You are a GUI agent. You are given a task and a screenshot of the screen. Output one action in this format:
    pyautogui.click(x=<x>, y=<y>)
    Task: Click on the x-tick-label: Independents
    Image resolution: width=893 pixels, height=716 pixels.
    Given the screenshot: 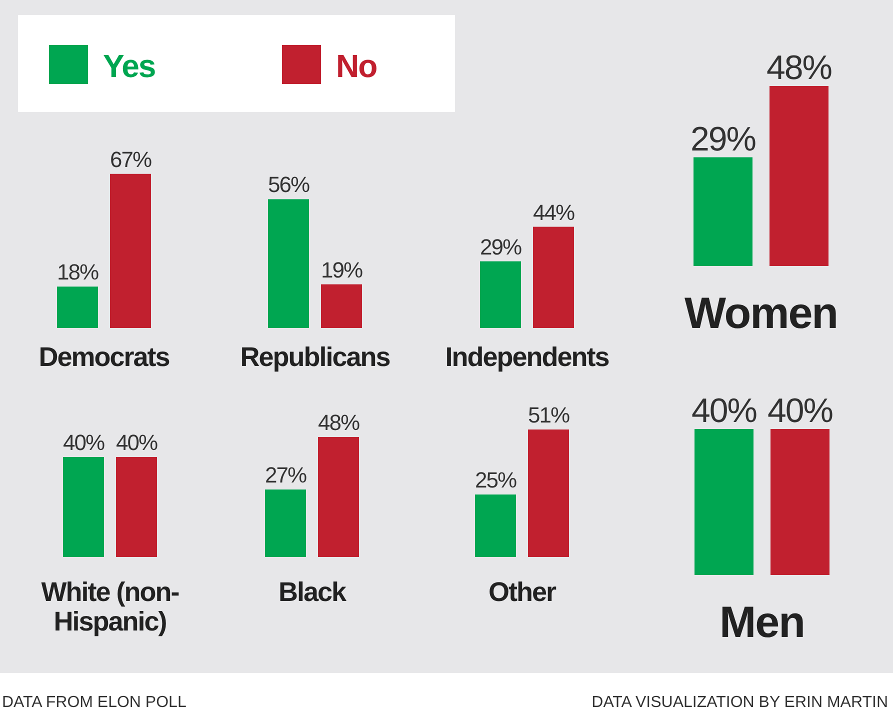 What is the action you would take?
    pyautogui.click(x=527, y=357)
    